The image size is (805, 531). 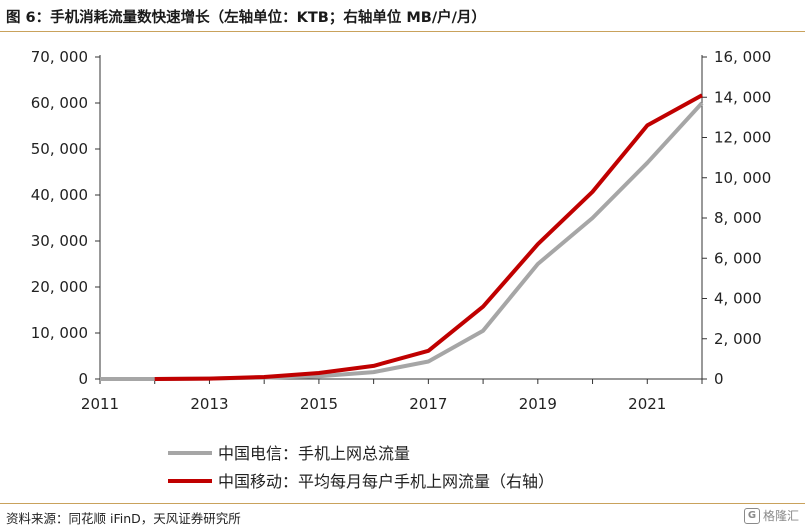 What do you see at coordinates (386, 481) in the screenshot?
I see `legend-label-2: 中国移动：平均每月每户手机上网流量（右轴）` at bounding box center [386, 481].